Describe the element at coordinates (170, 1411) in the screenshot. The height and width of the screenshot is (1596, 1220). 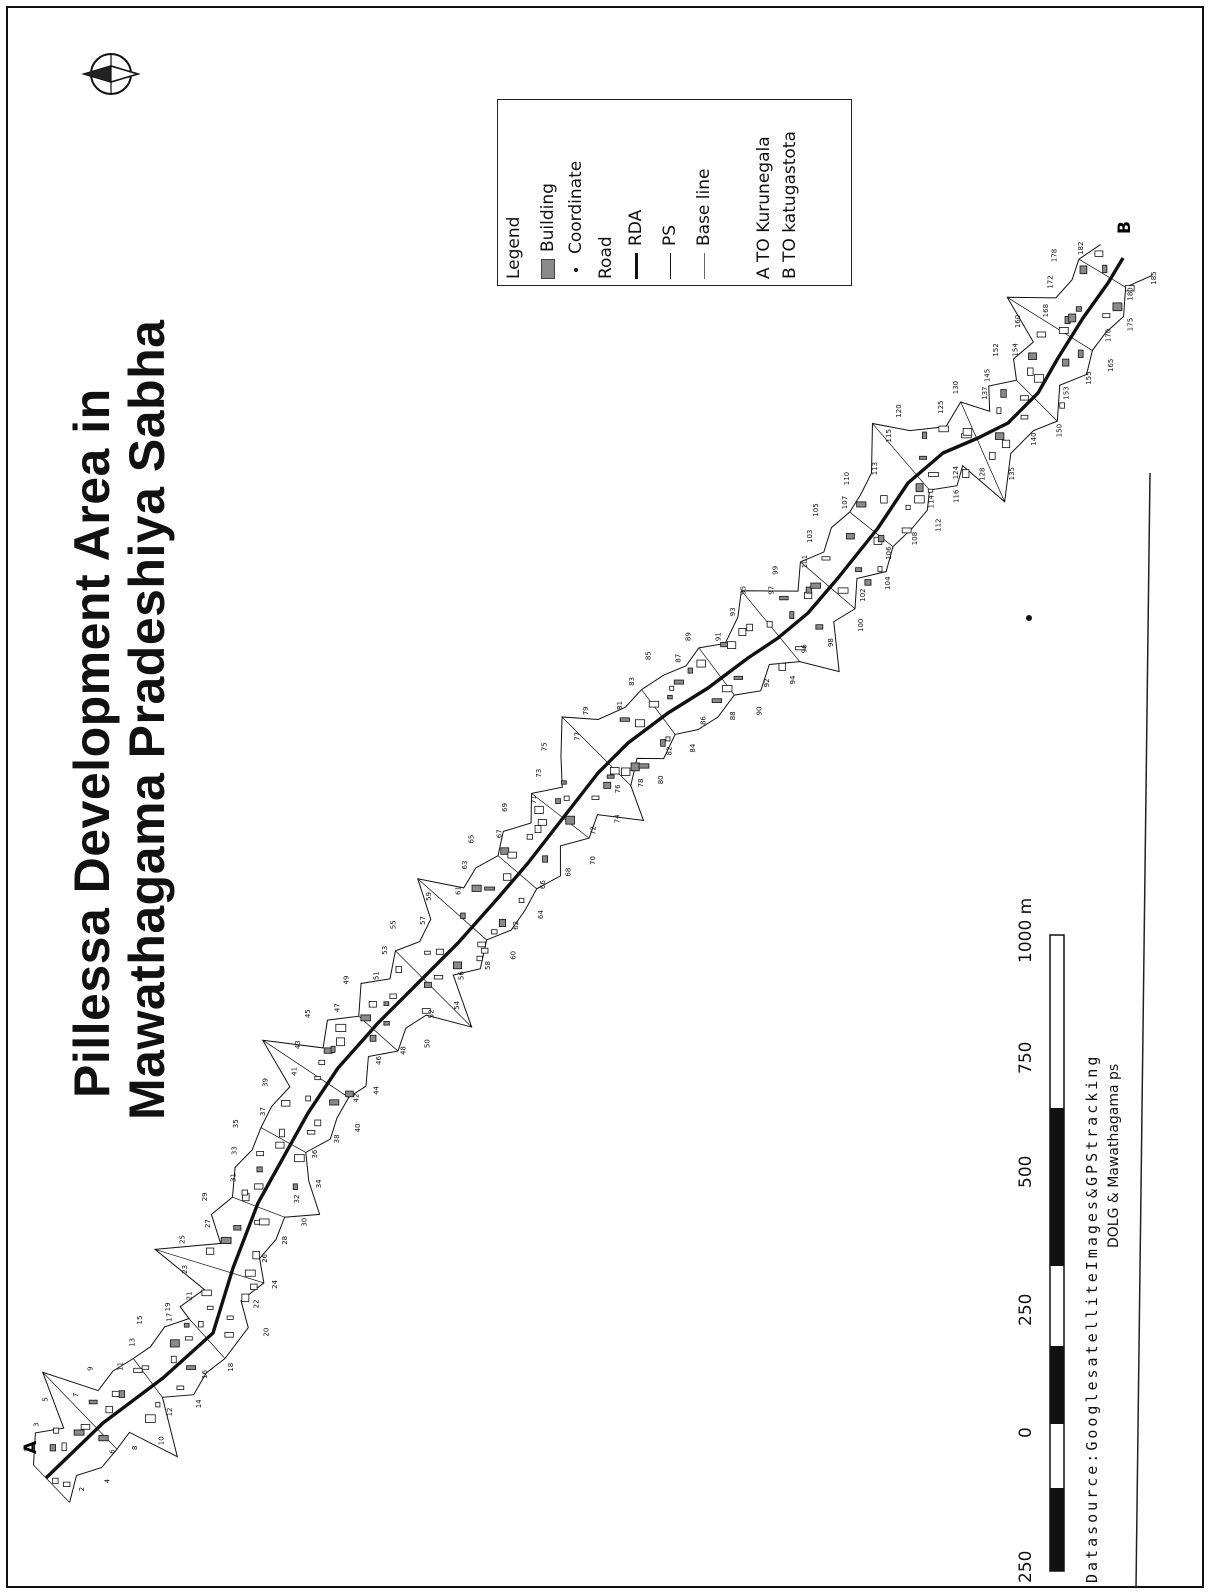
I see `parcel-number-label: 12` at that location.